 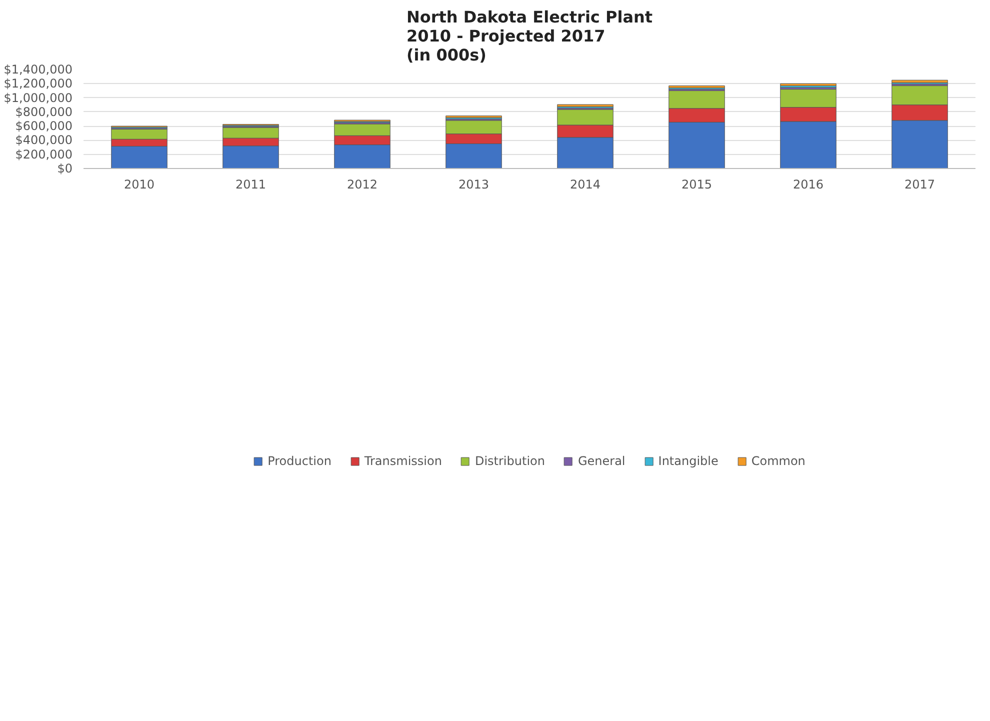 I want to click on legend-label: General, so click(x=602, y=461).